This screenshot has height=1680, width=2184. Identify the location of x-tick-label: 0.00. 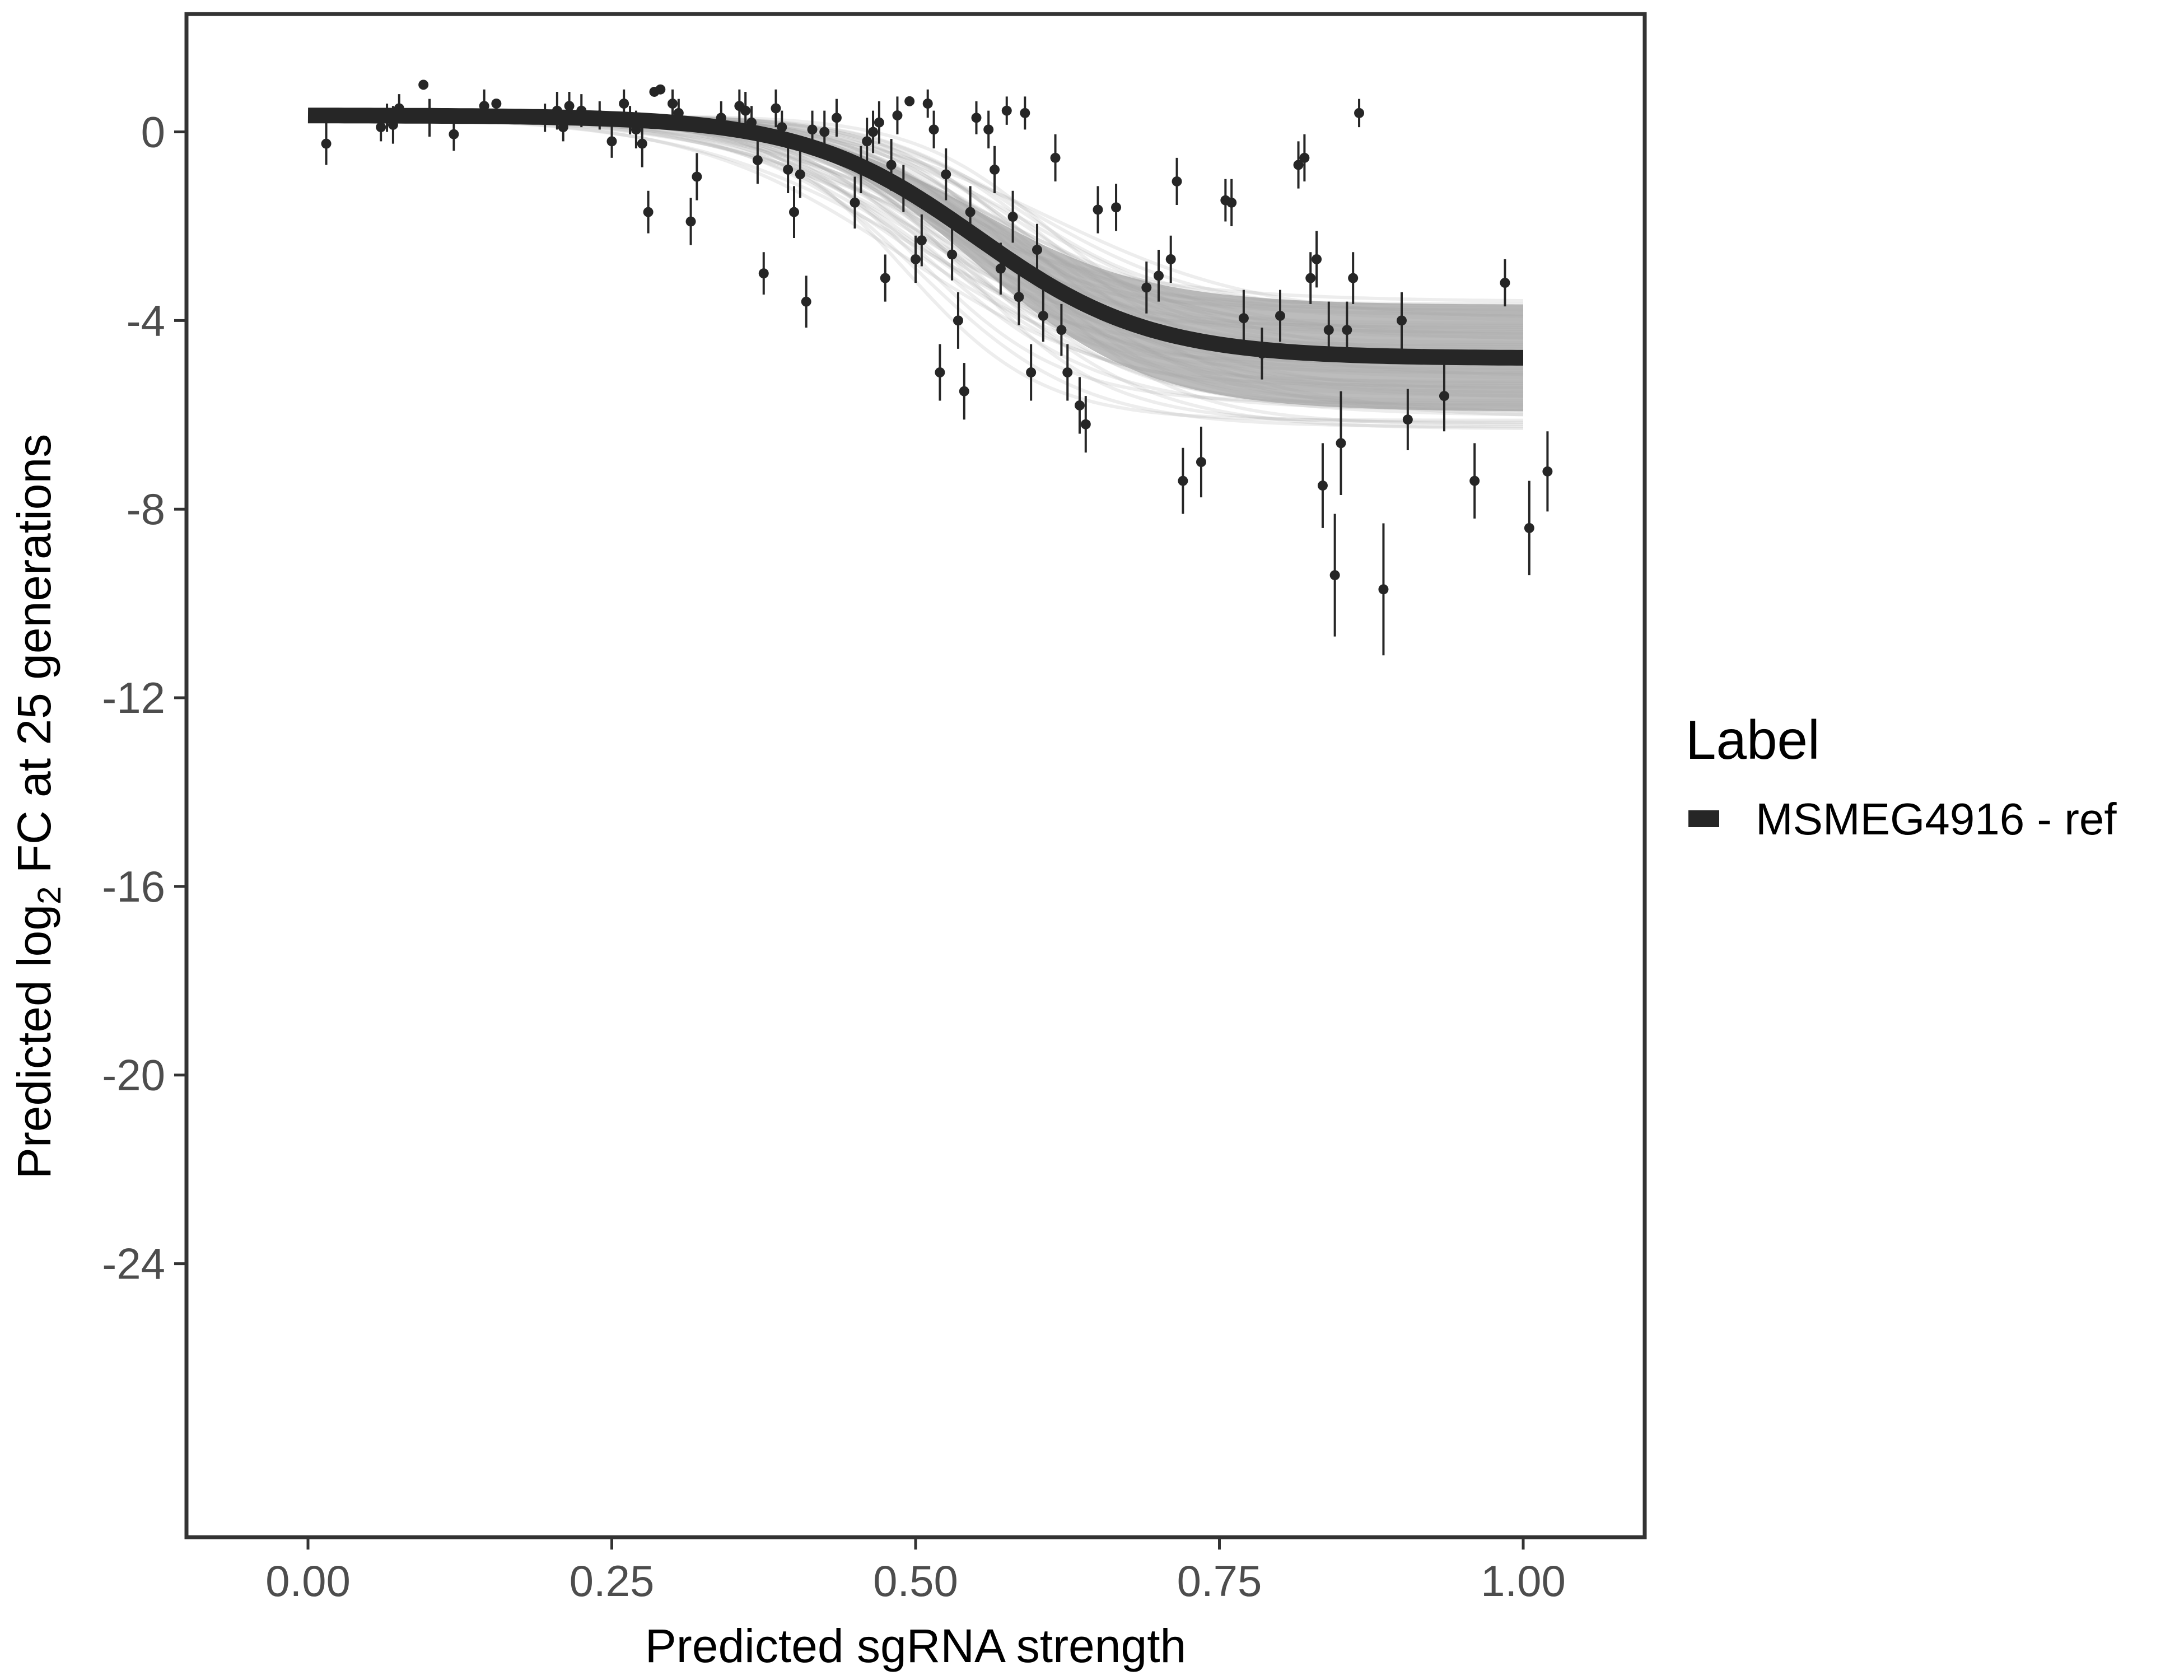
(308, 1581).